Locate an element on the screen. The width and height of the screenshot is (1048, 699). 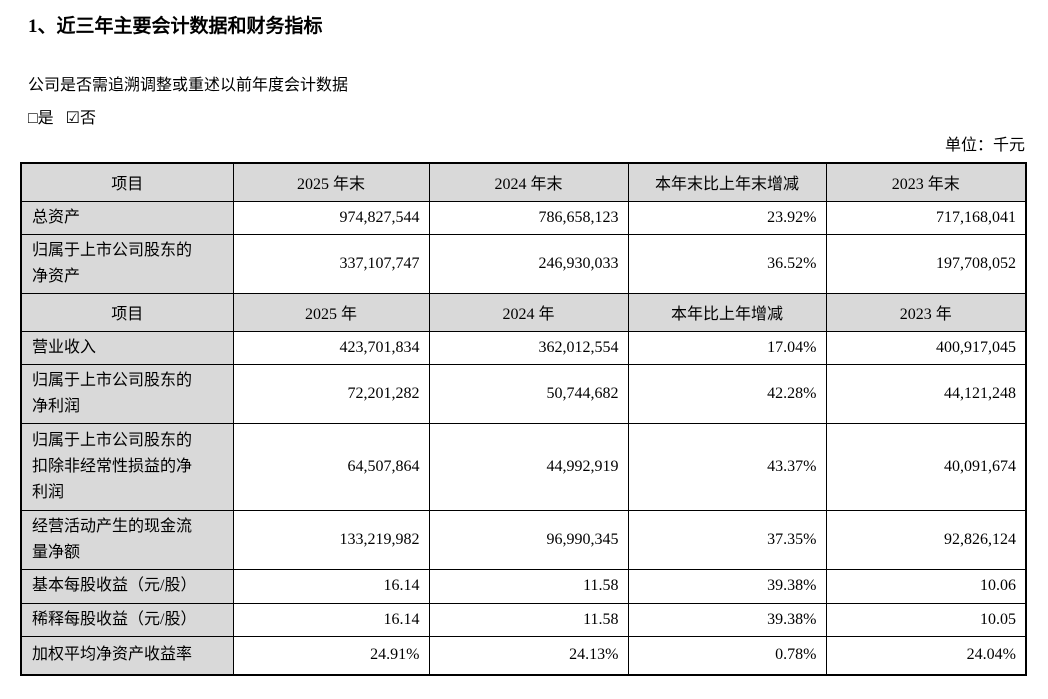
value-2024: 362,012,554 is located at coordinates (528, 347).